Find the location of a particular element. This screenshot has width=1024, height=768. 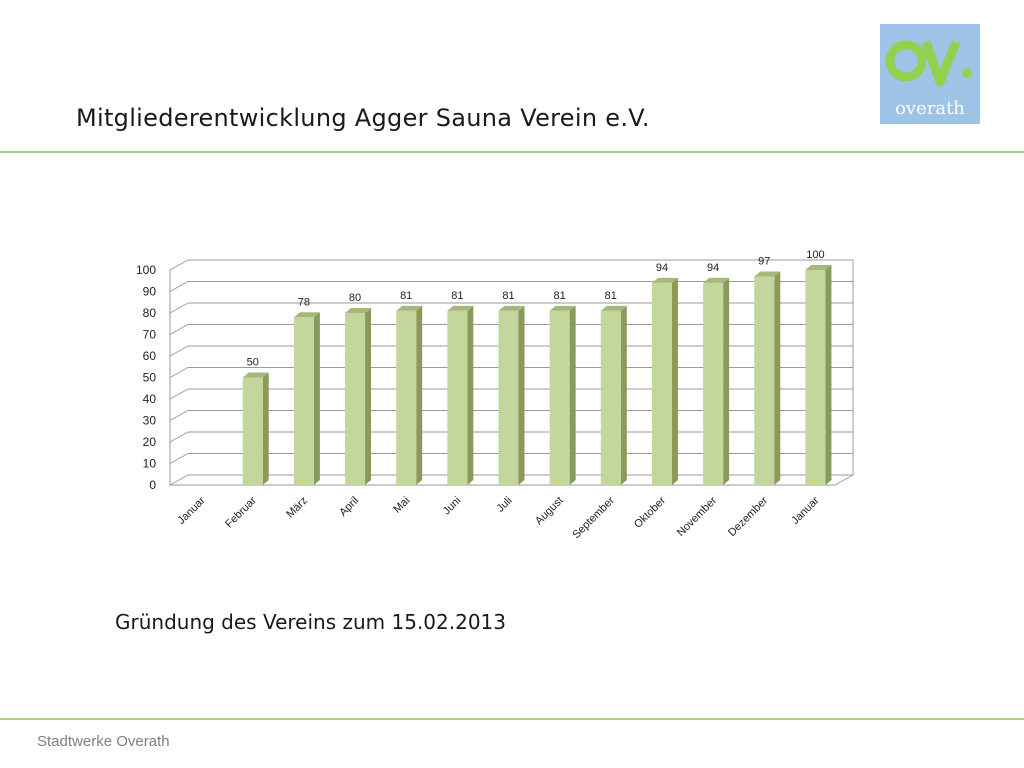

top-divider is located at coordinates (512, 152).